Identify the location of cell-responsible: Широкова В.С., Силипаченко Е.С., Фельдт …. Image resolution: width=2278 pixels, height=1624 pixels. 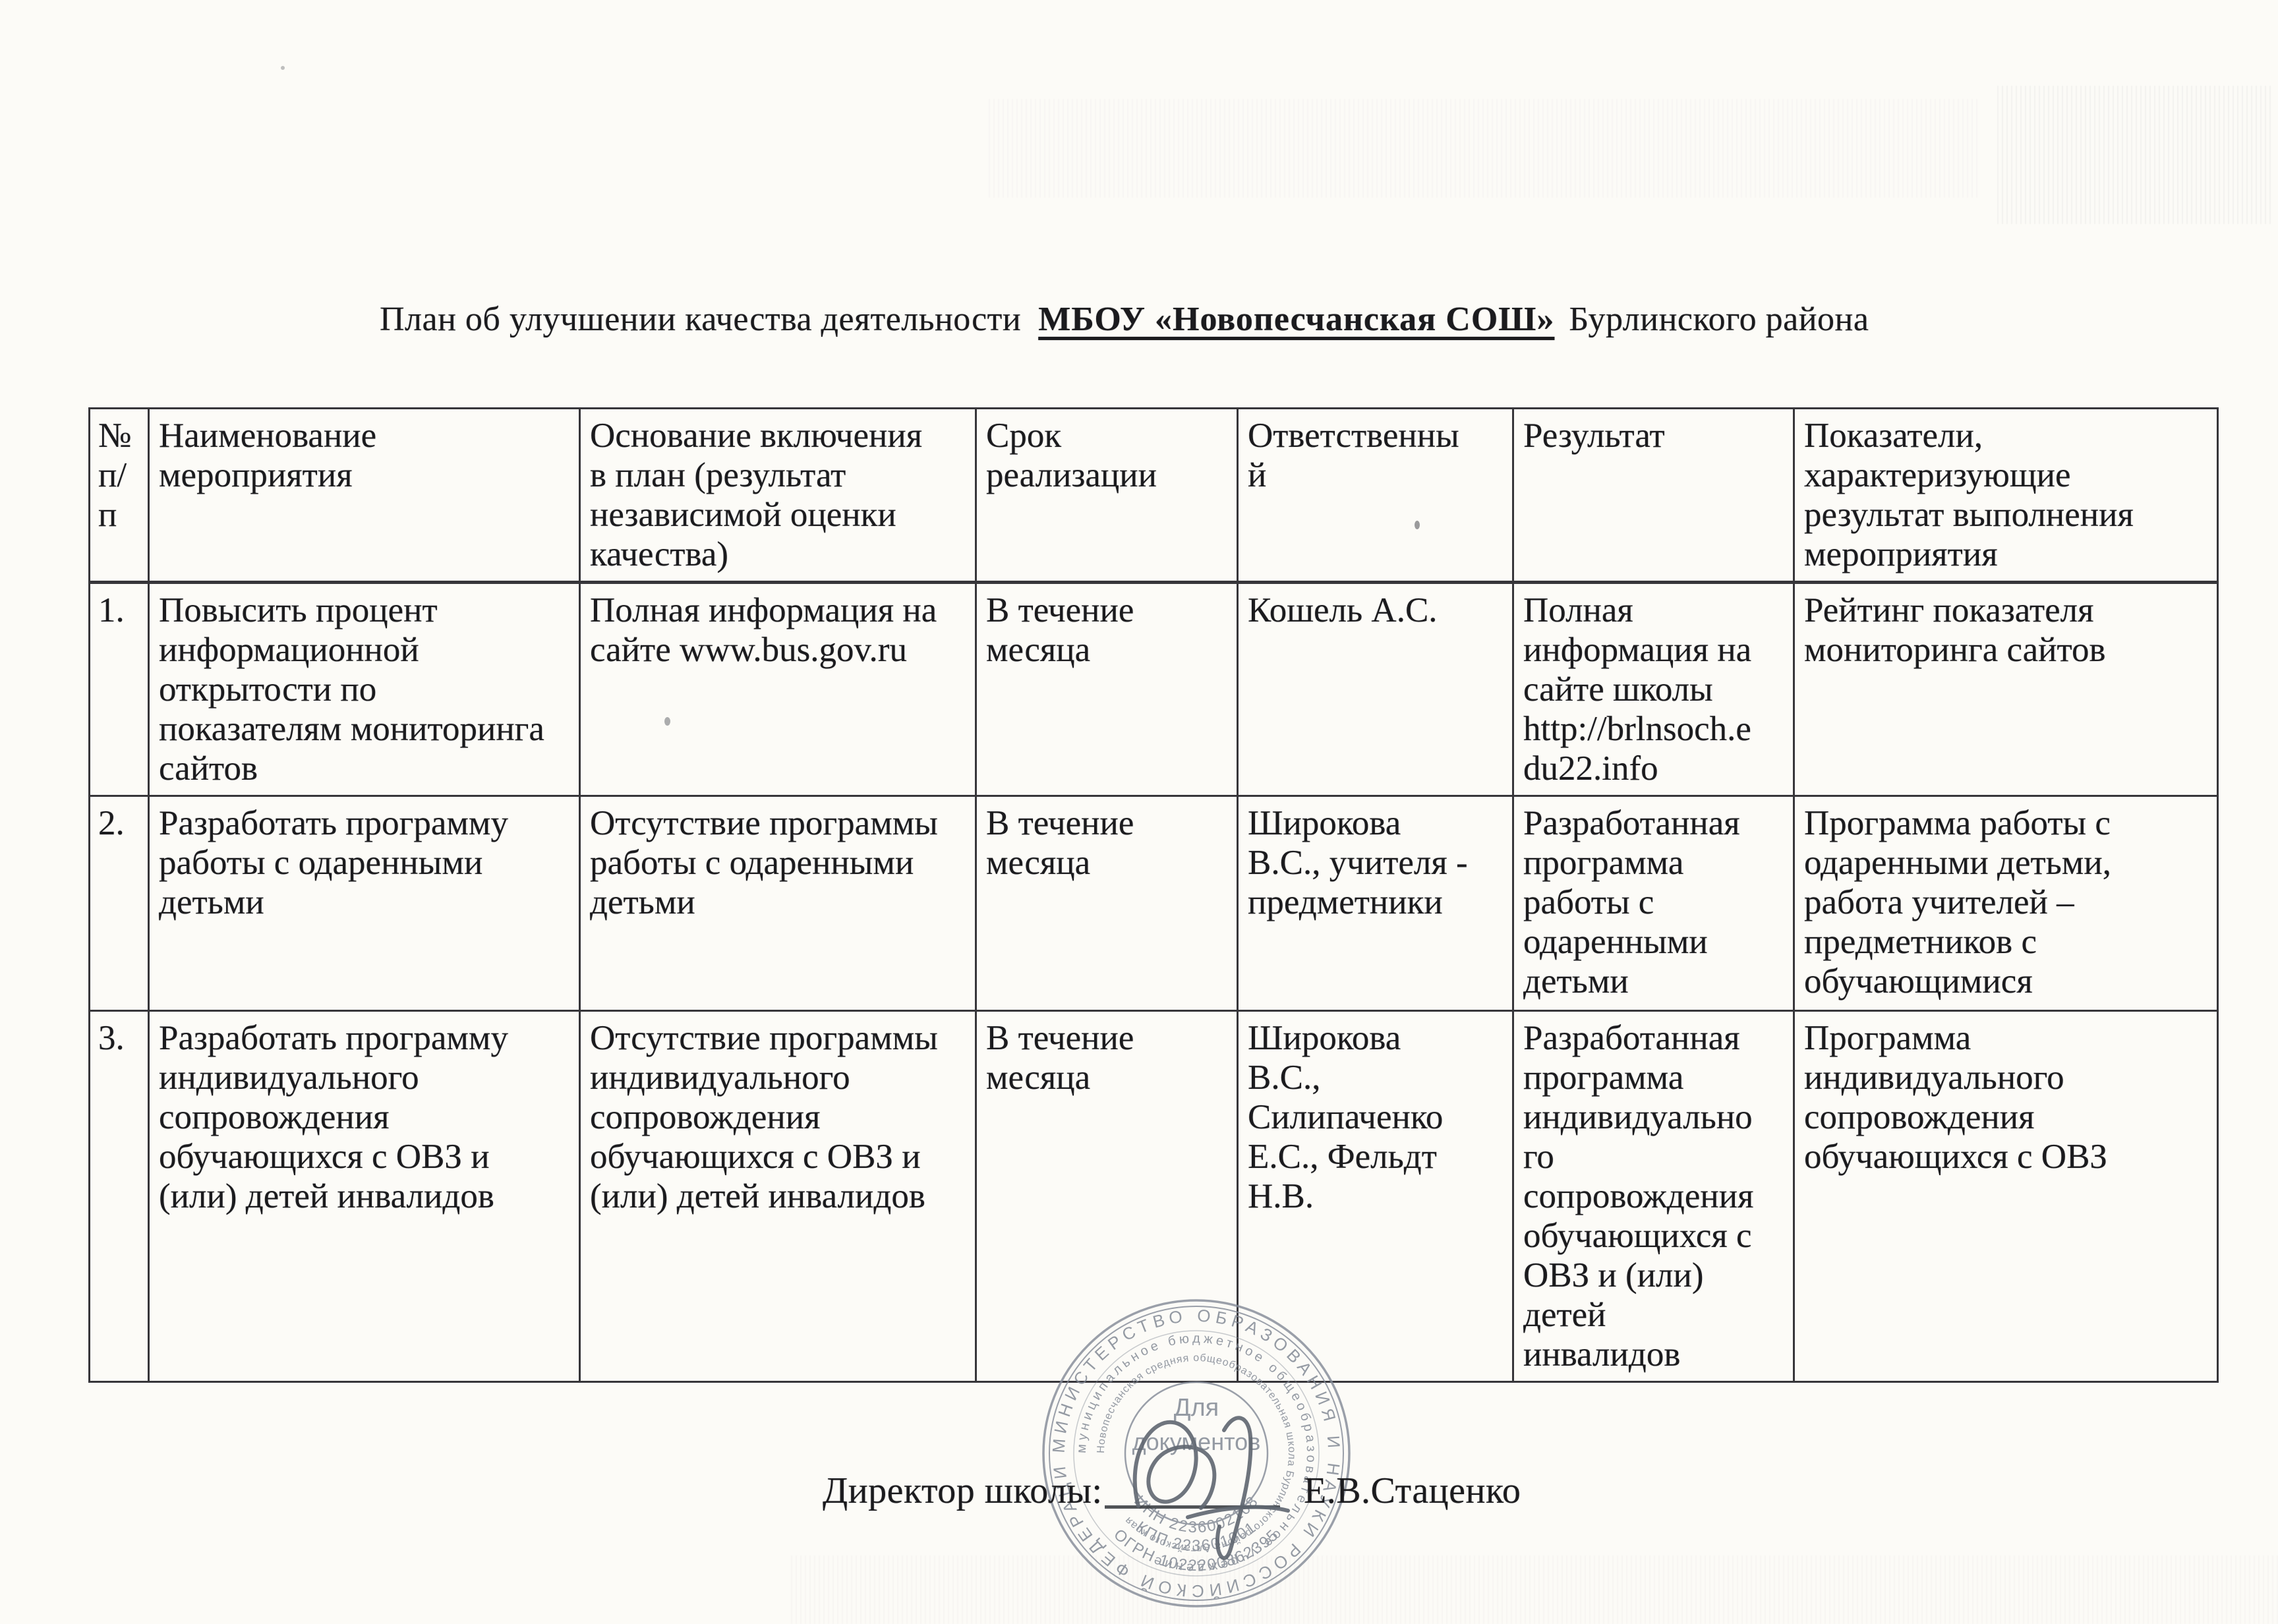
(1375, 1196).